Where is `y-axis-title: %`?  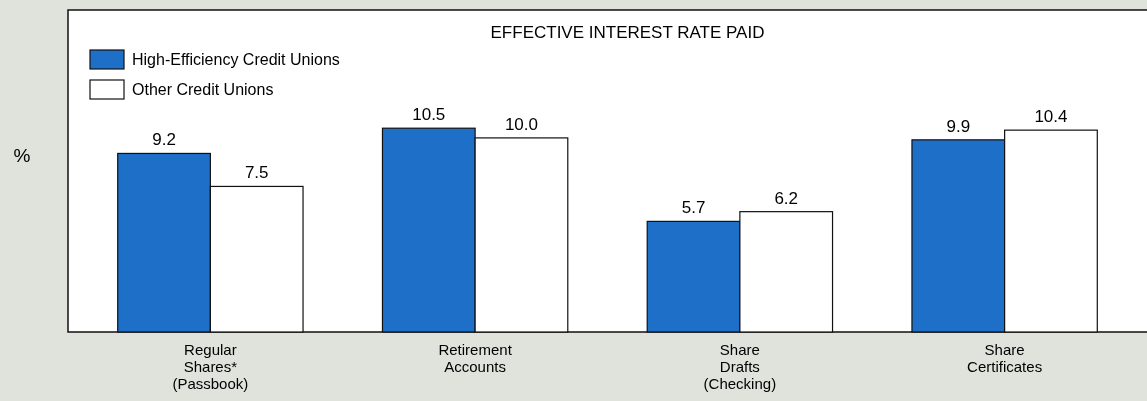 y-axis-title: % is located at coordinates (22, 155).